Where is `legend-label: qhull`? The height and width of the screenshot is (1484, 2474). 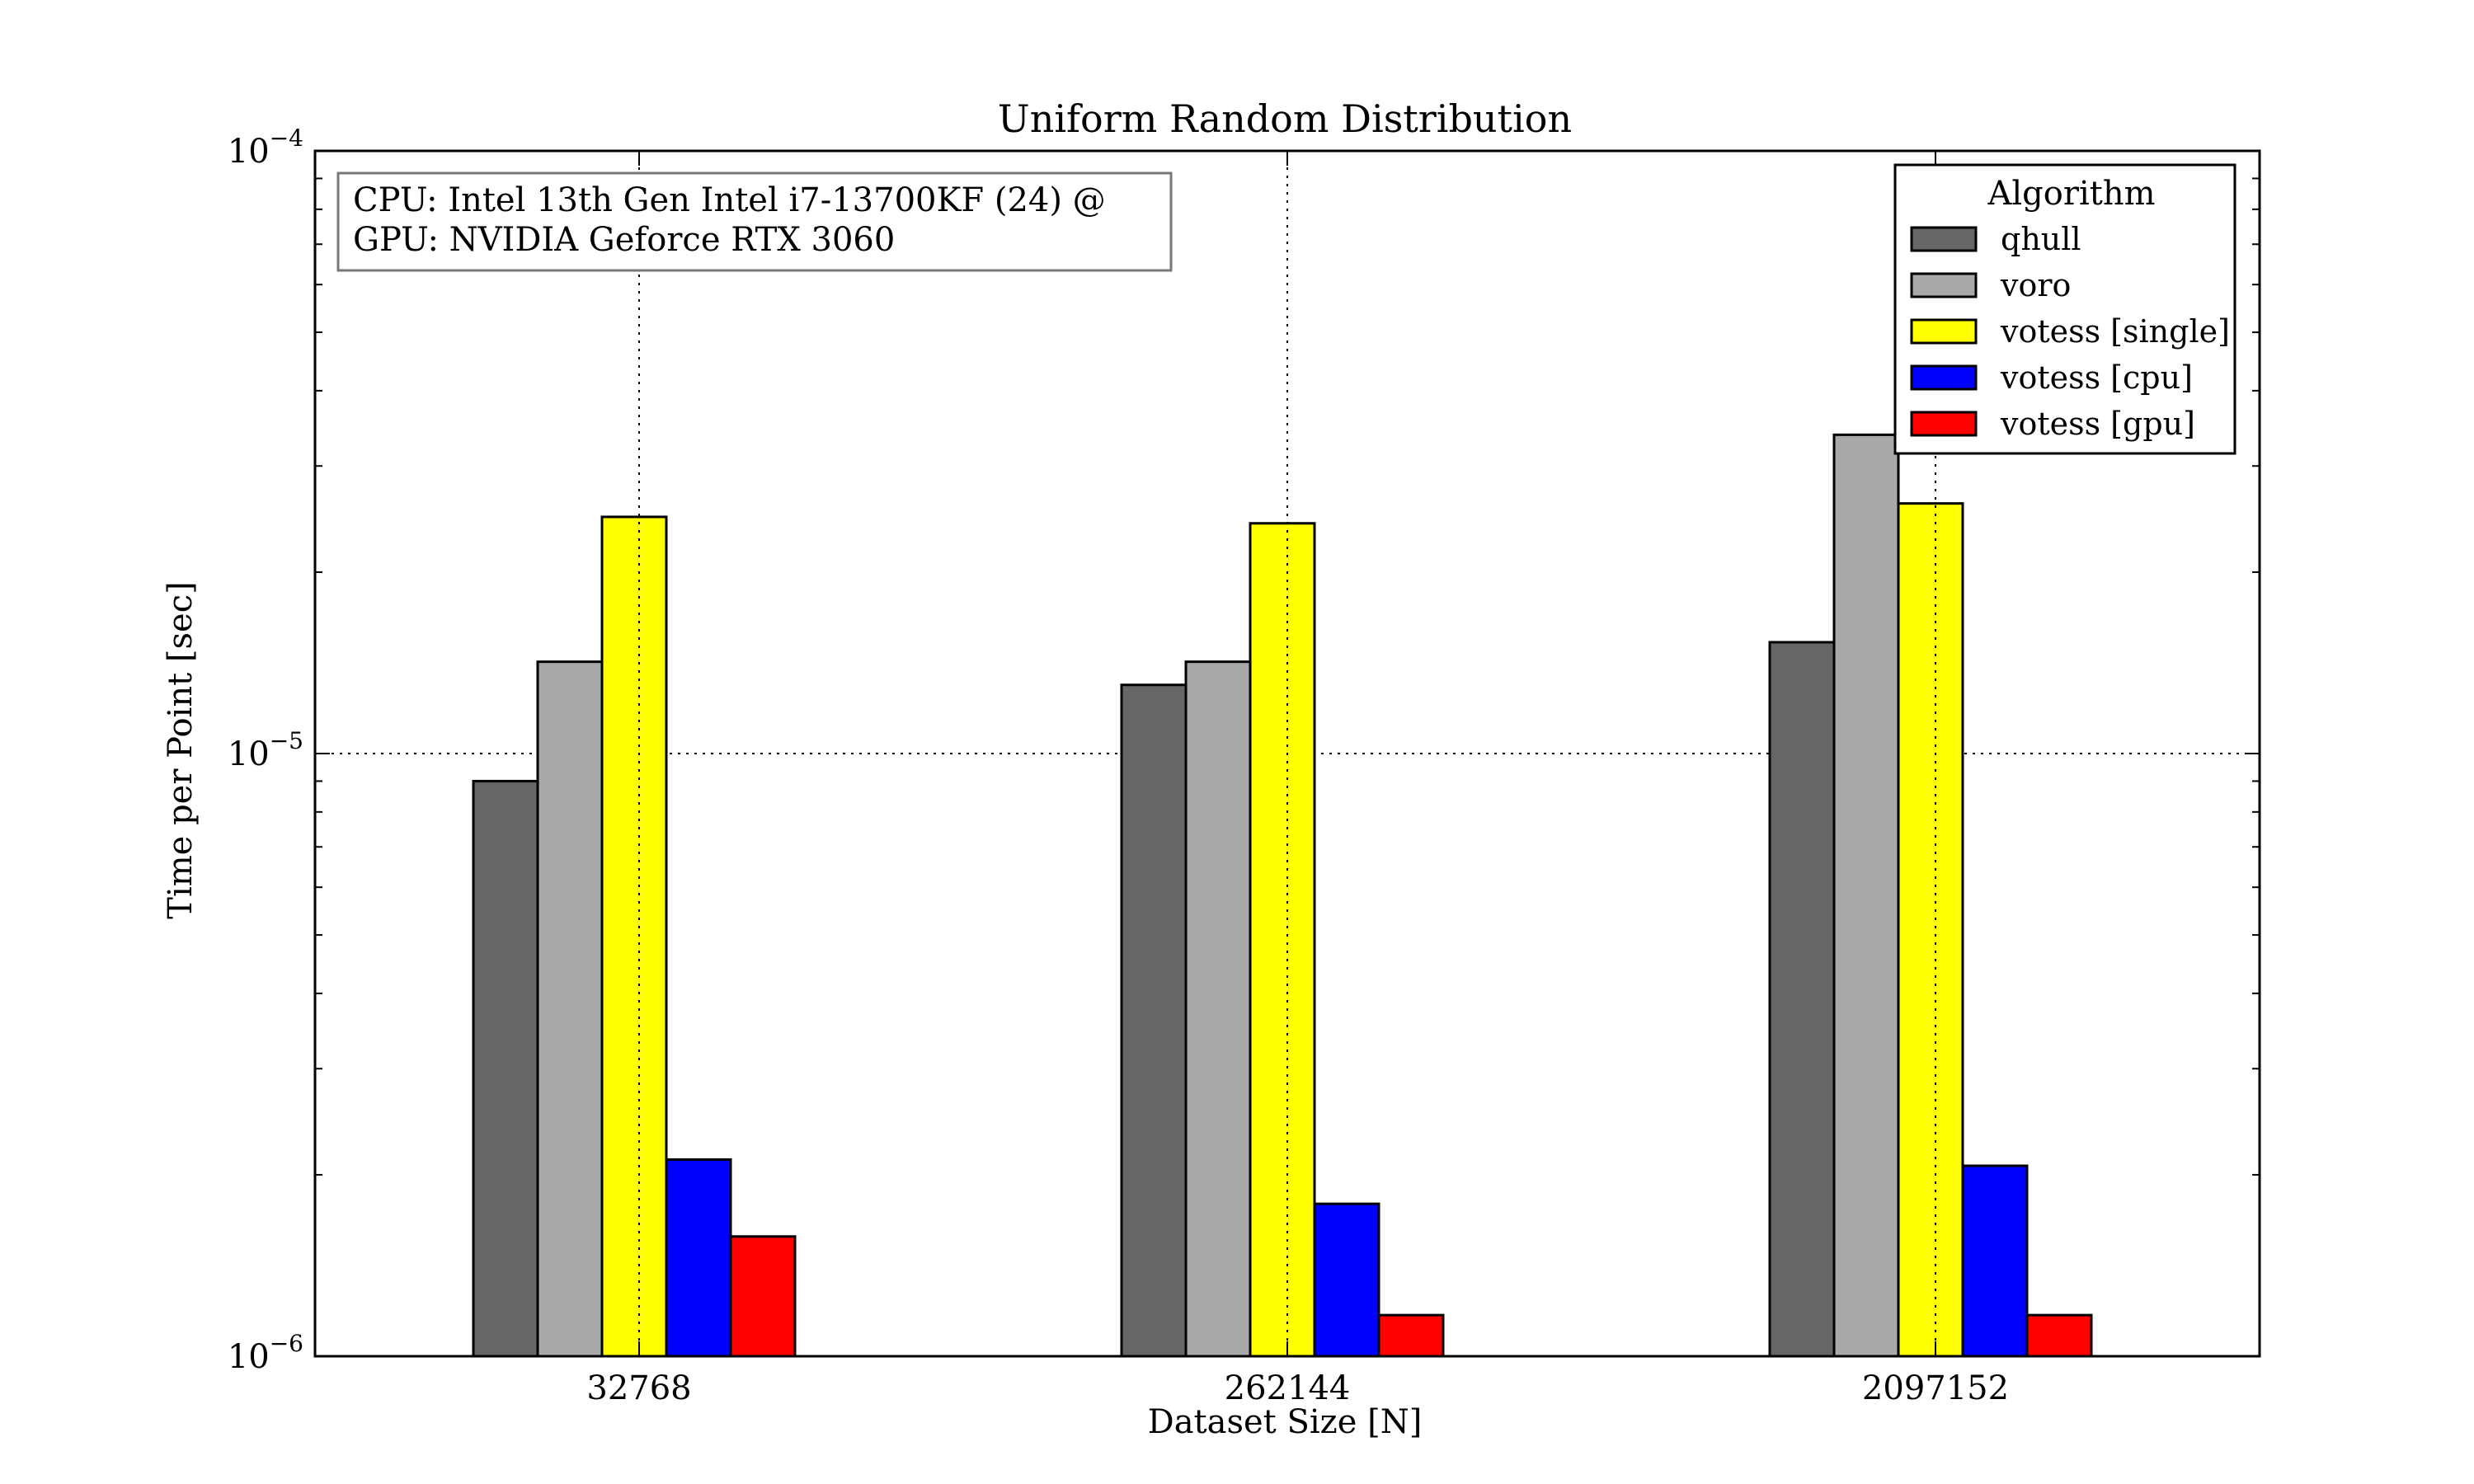
legend-label: qhull is located at coordinates (2041, 239).